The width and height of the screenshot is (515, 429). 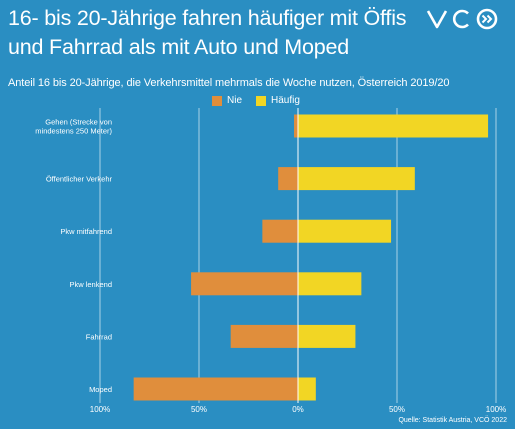 I want to click on x-tick-label-0: 100%, so click(x=100, y=409).